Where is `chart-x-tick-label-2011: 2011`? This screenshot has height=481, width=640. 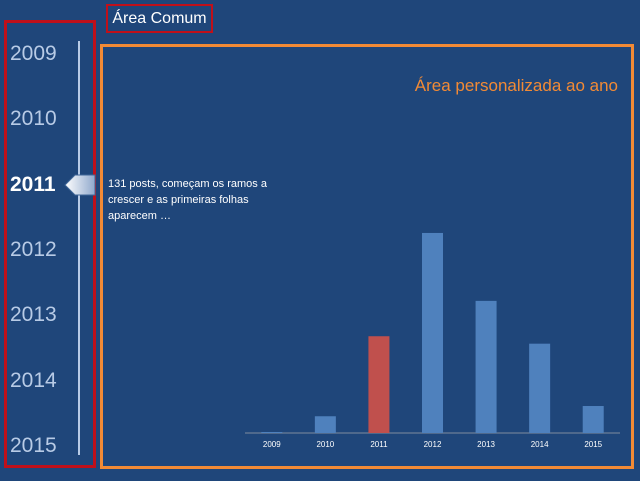
chart-x-tick-label-2011: 2011 is located at coordinates (379, 444).